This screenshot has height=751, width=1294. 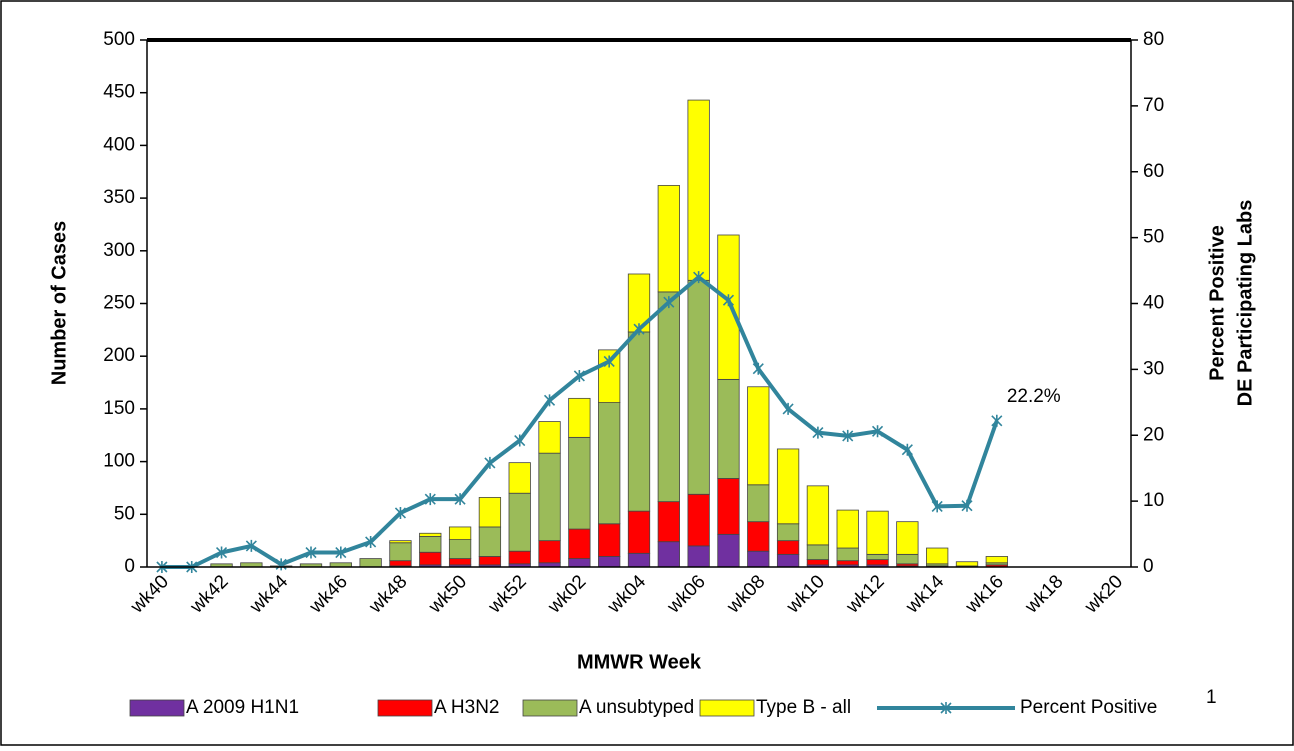 What do you see at coordinates (1153, 500) in the screenshot?
I see `y2-tick-label: 10` at bounding box center [1153, 500].